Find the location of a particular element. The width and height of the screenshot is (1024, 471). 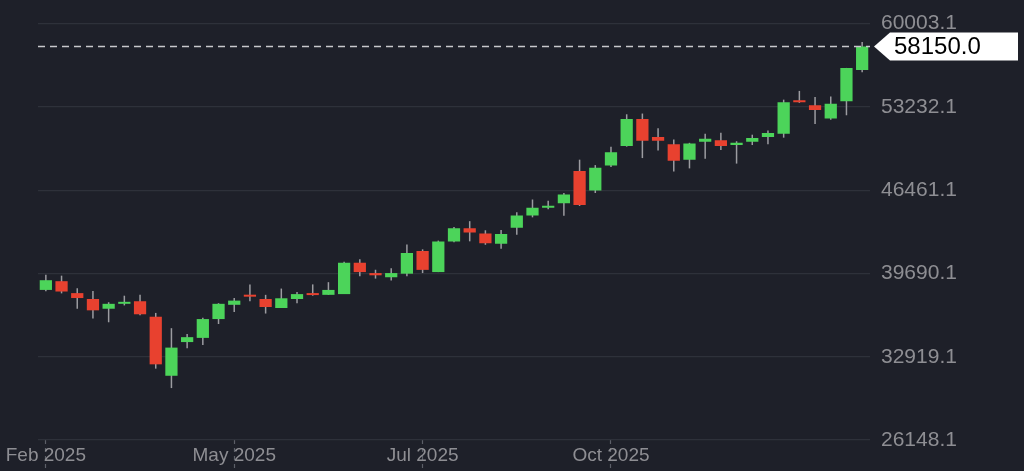

y-tick-label: 60003.1 is located at coordinates (919, 22).